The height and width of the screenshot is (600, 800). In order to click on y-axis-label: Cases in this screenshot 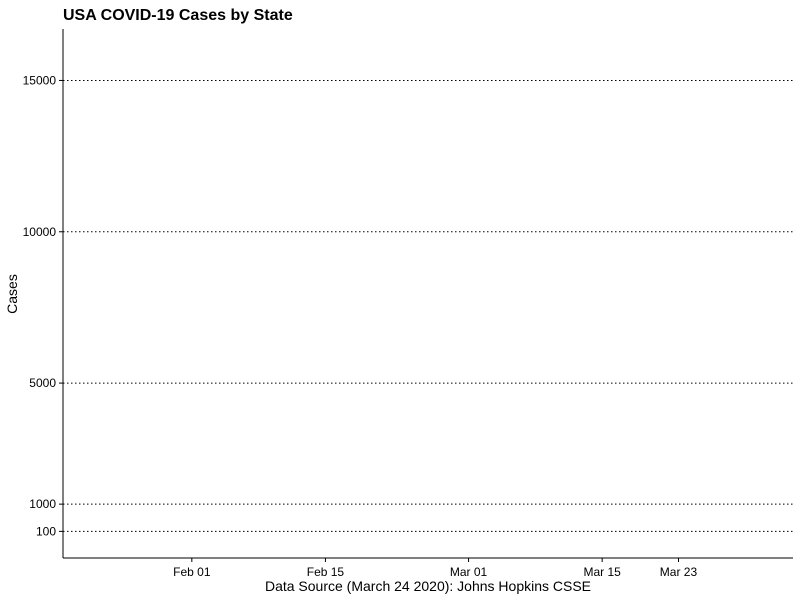, I will do `click(12, 294)`.